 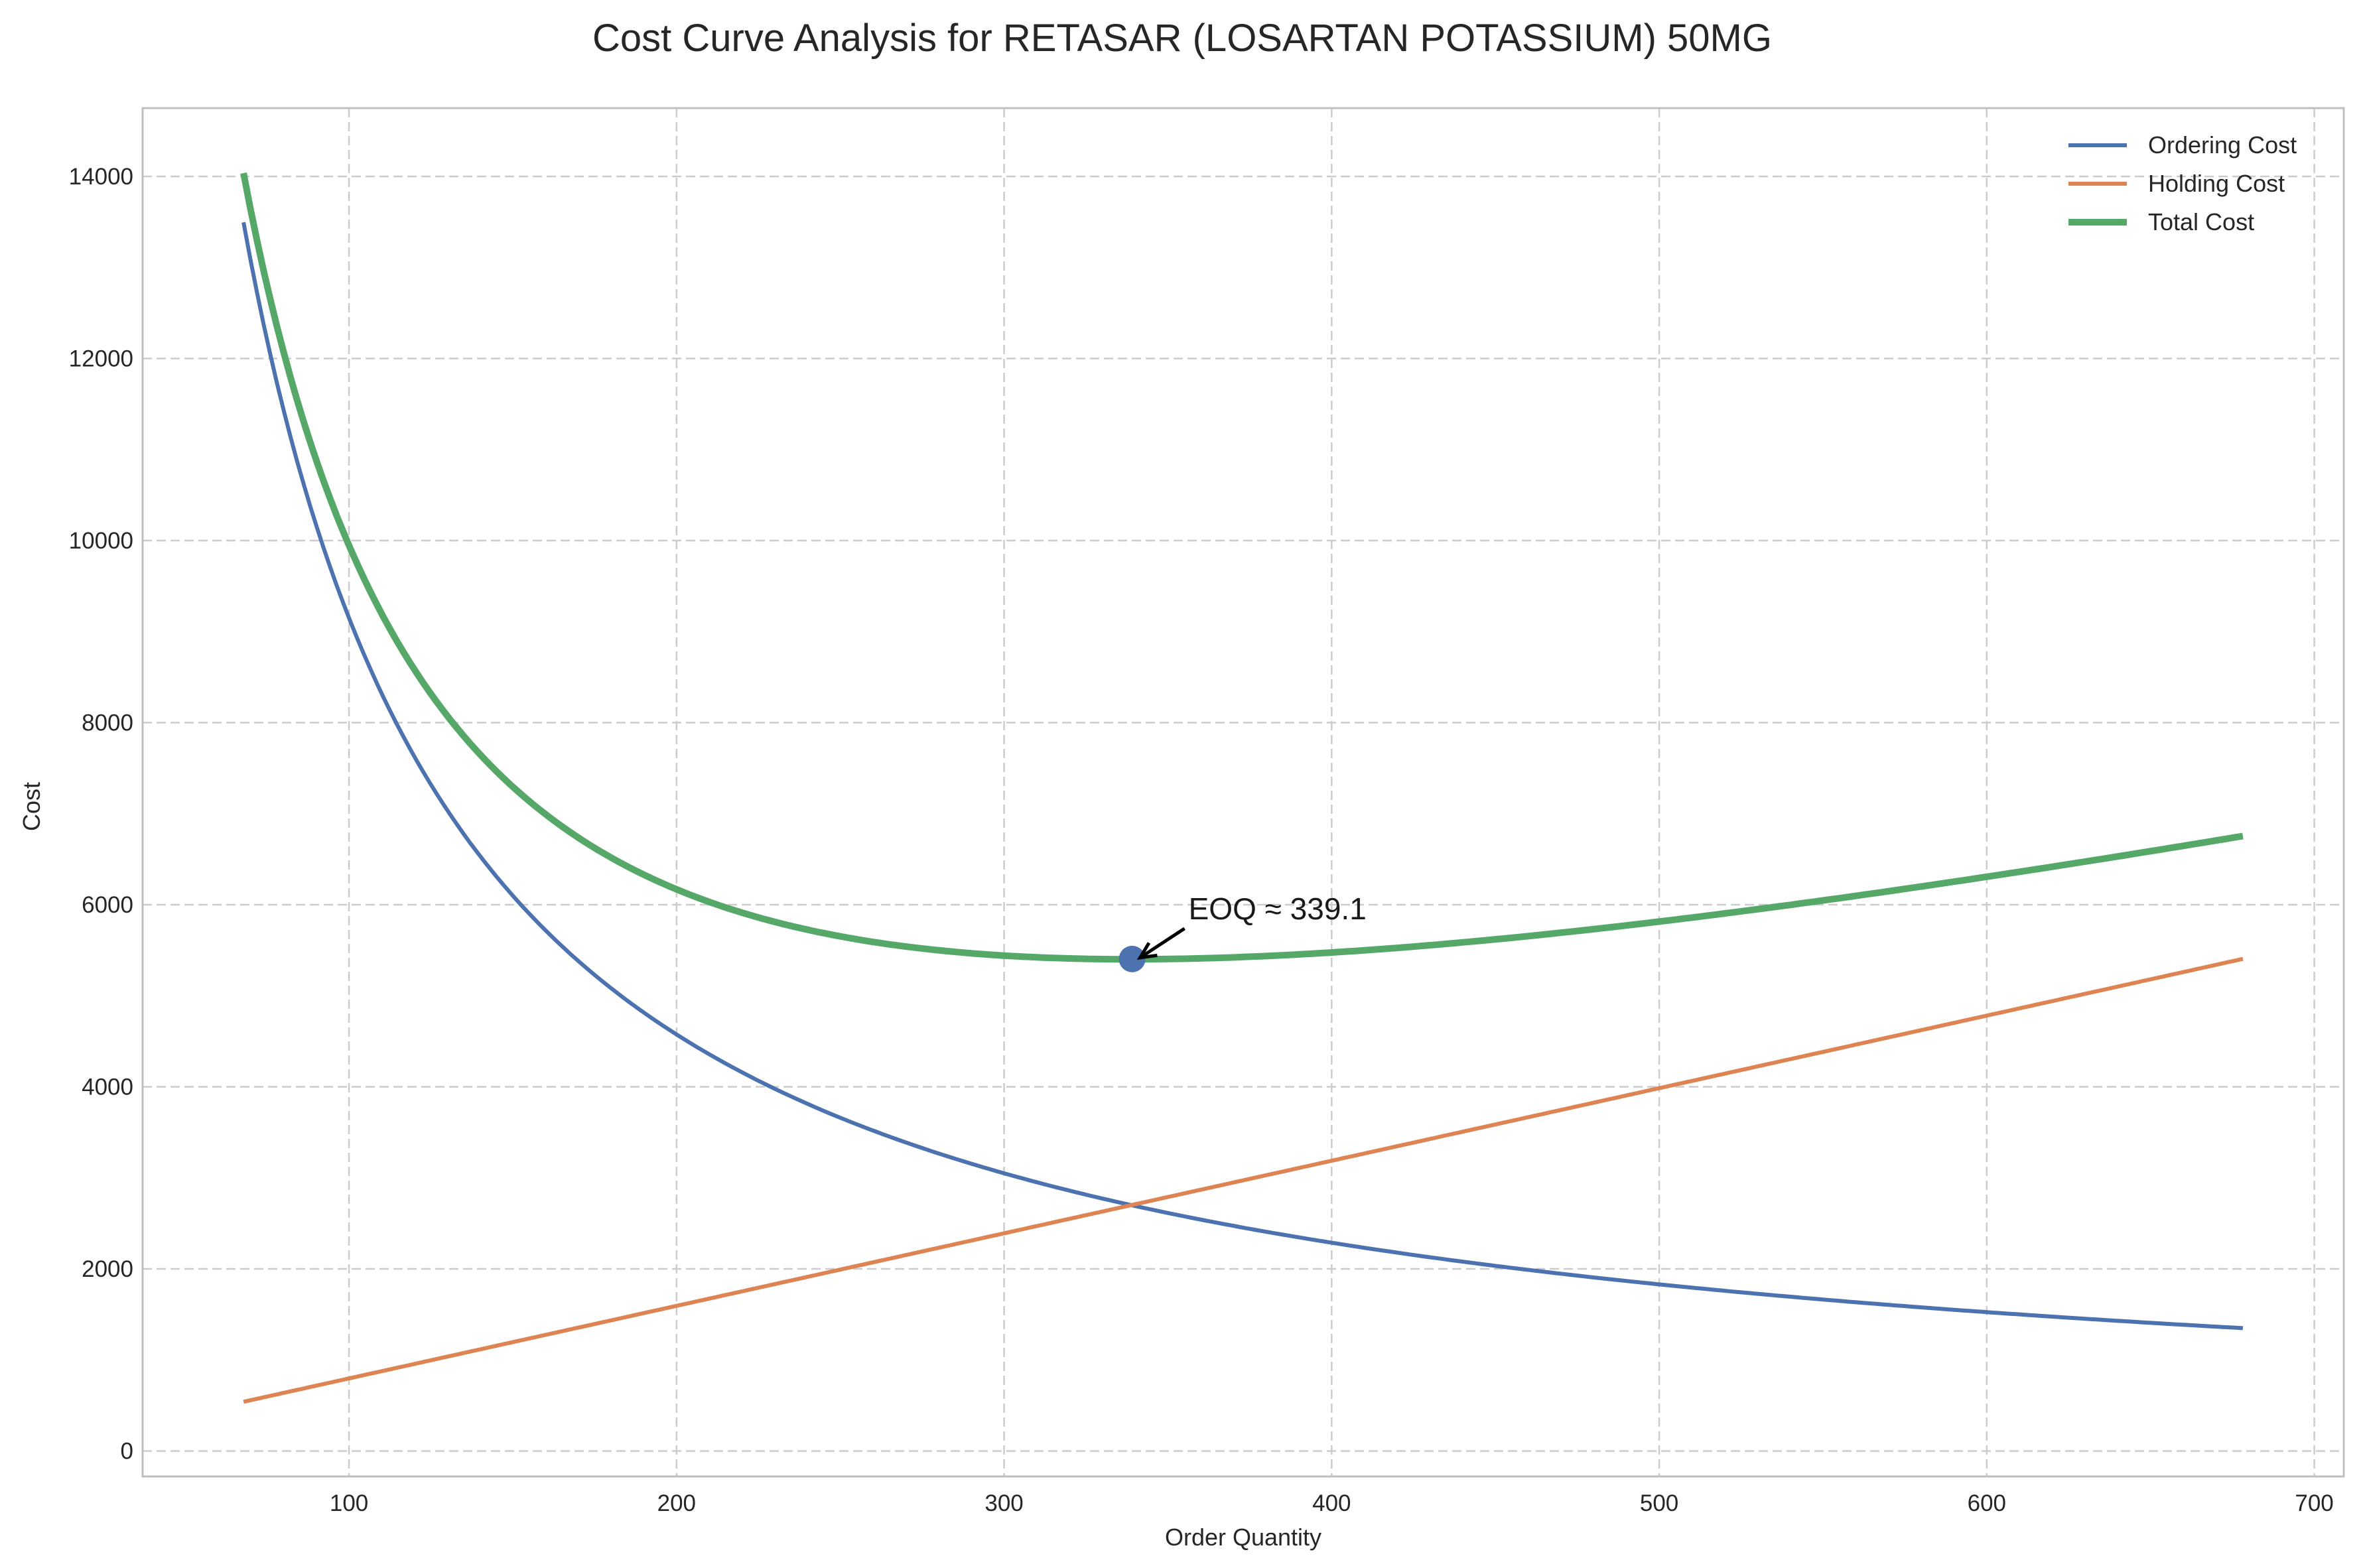 What do you see at coordinates (676, 1503) in the screenshot?
I see `x-tick-label: 200` at bounding box center [676, 1503].